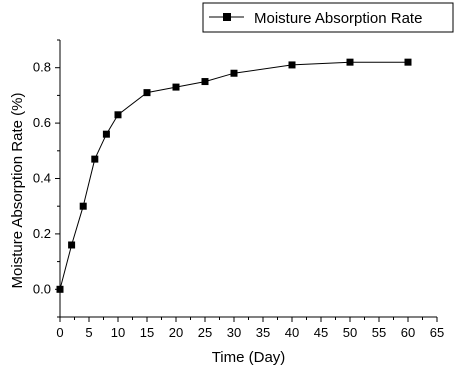  What do you see at coordinates (321, 332) in the screenshot?
I see `x-tick-label: 45` at bounding box center [321, 332].